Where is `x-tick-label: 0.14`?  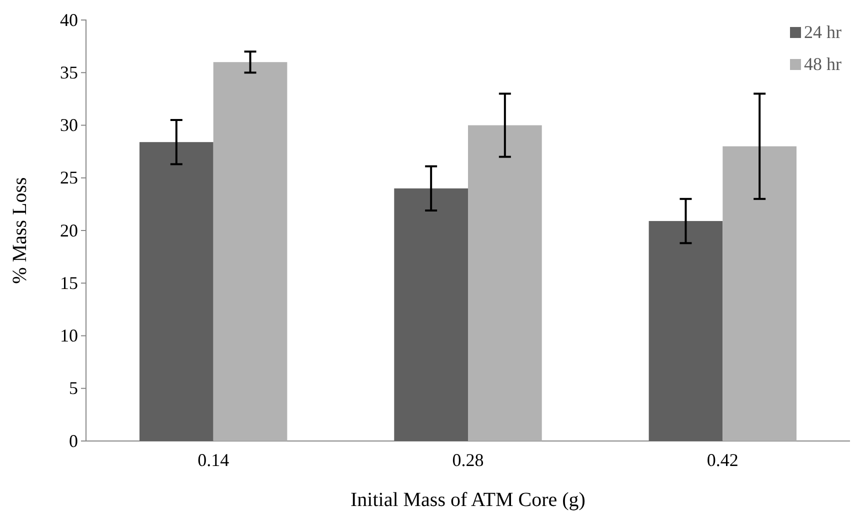 x-tick-label: 0.14 is located at coordinates (214, 460).